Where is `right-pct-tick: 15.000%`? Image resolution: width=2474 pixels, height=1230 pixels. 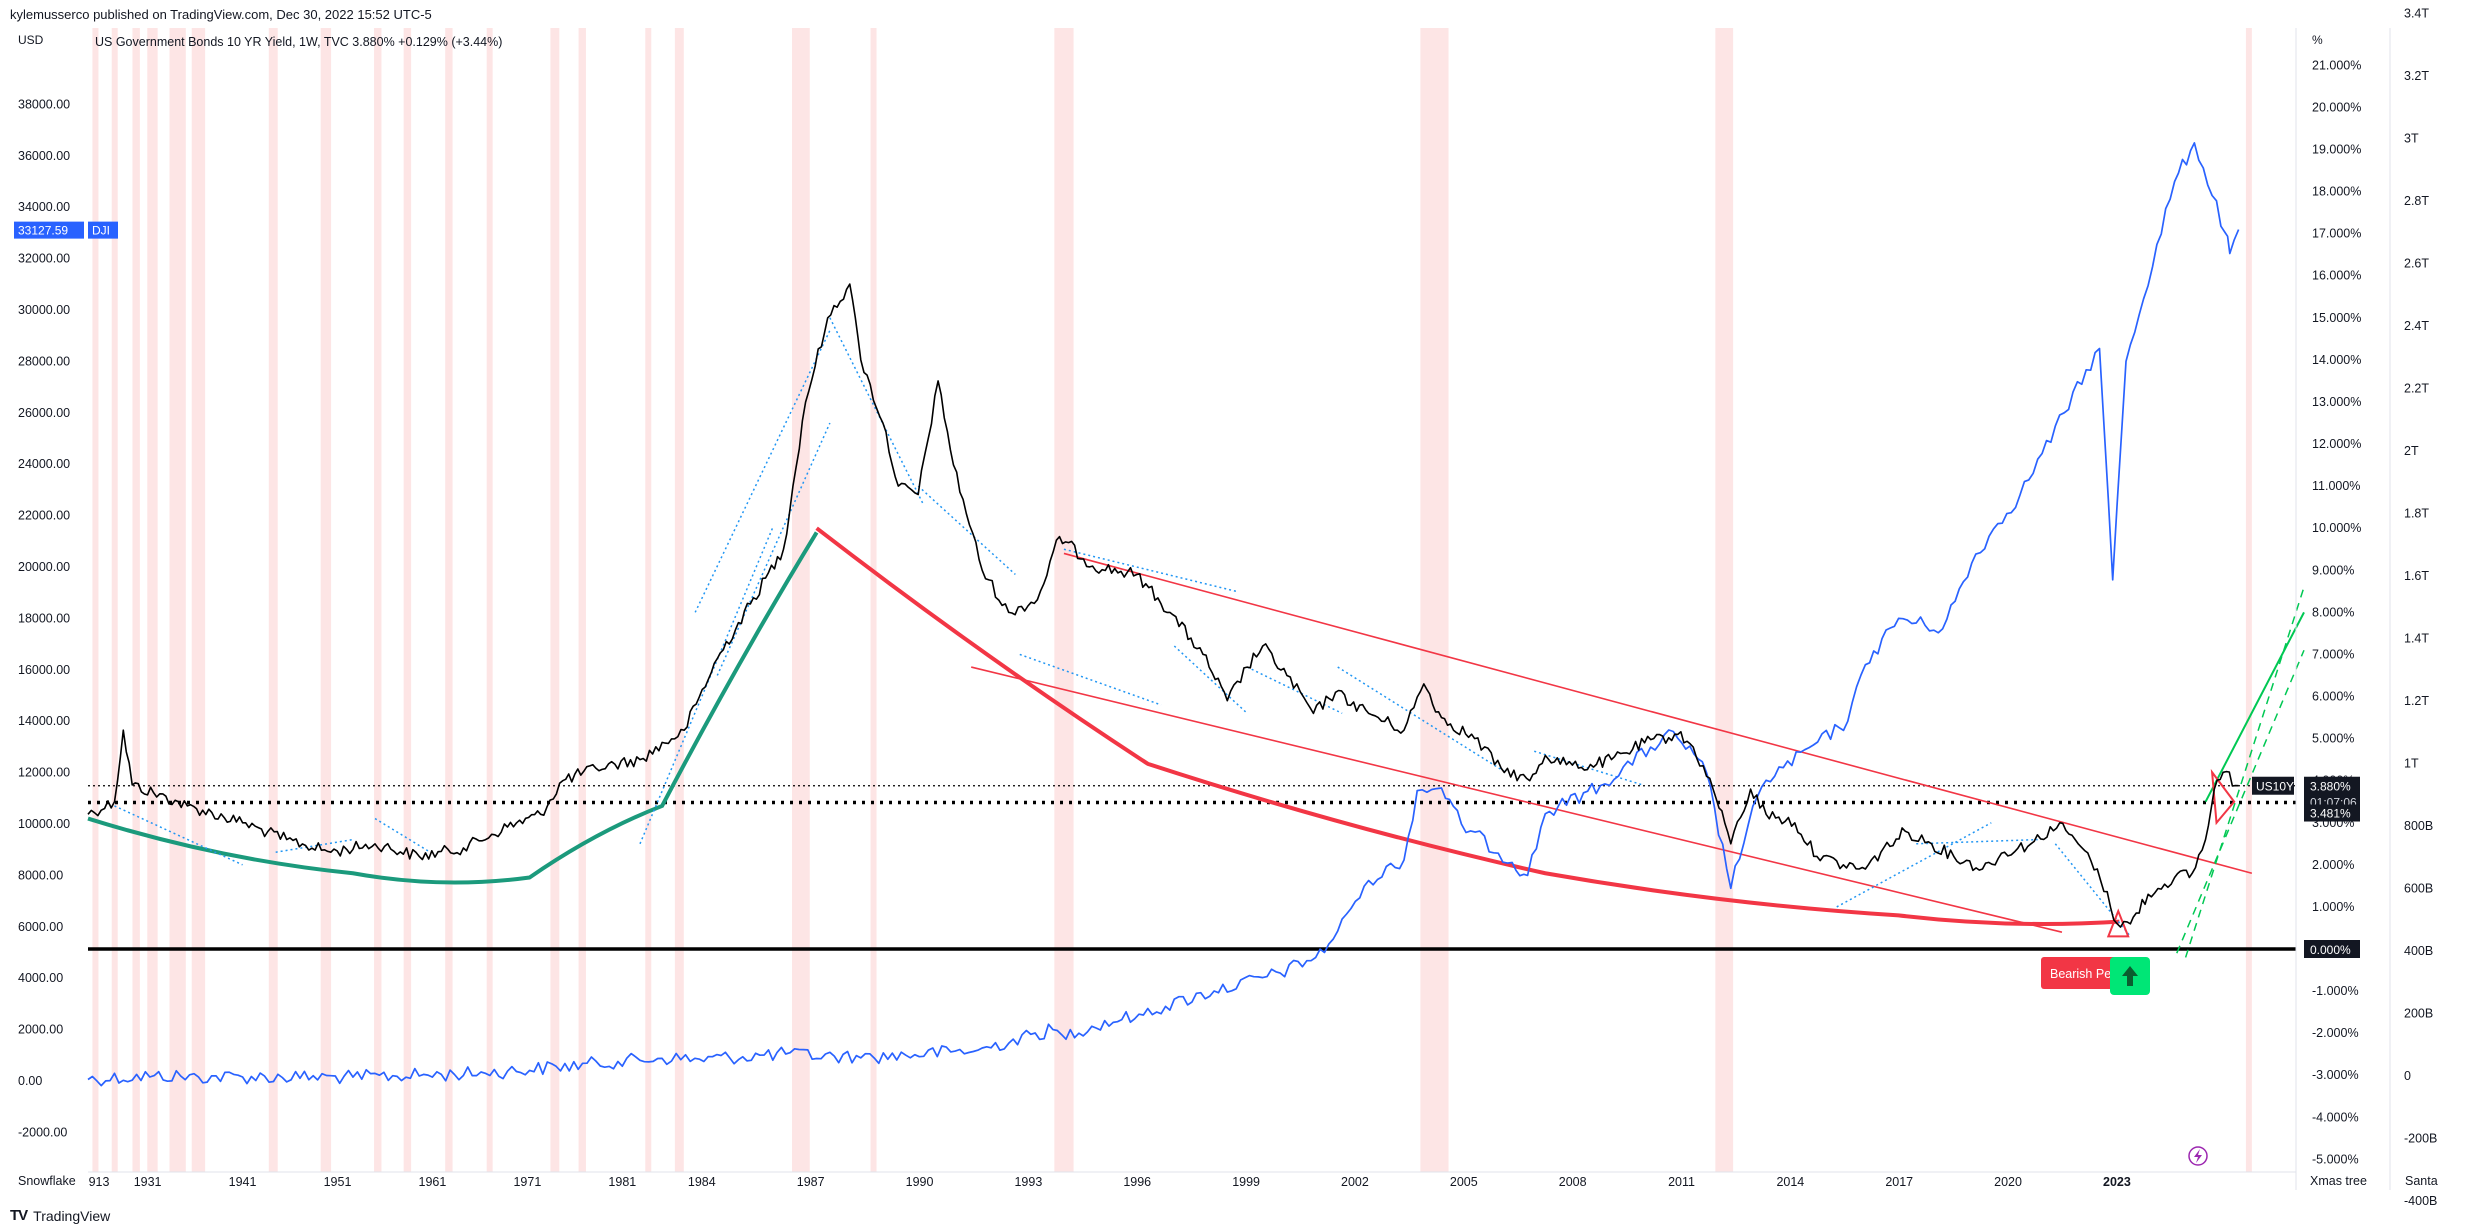
right-pct-tick: 15.000% is located at coordinates (2336, 318).